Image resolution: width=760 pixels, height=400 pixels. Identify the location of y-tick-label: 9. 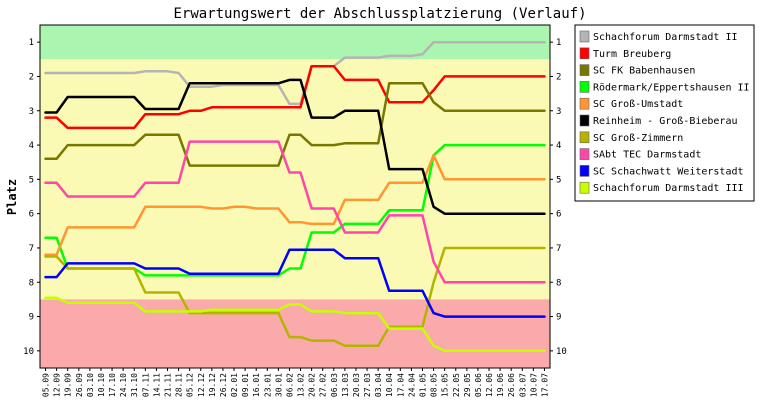
(31, 318).